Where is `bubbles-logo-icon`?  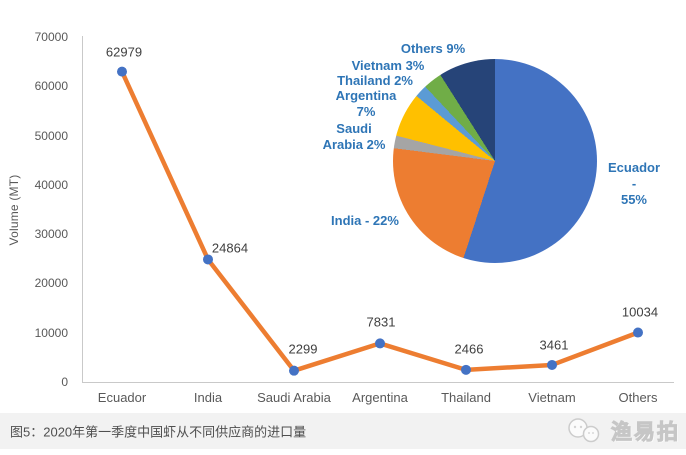
bubbles-logo-icon is located at coordinates (584, 430).